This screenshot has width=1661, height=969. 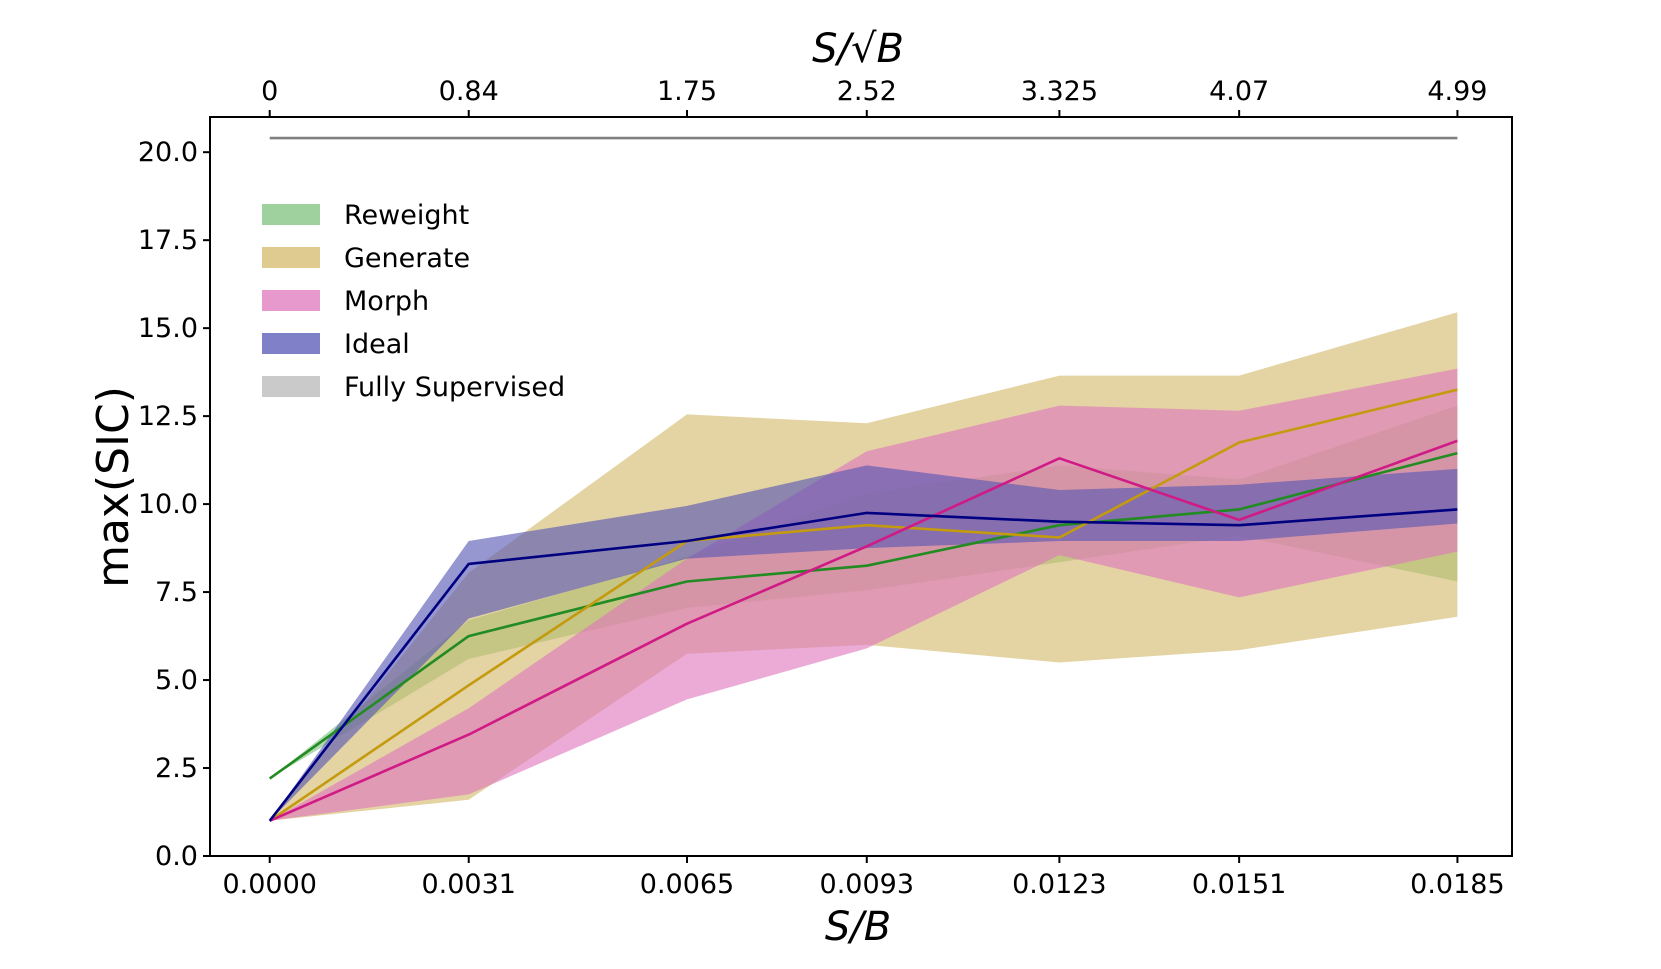 I want to click on reweight-legend-label: Reweight, so click(x=406, y=215).